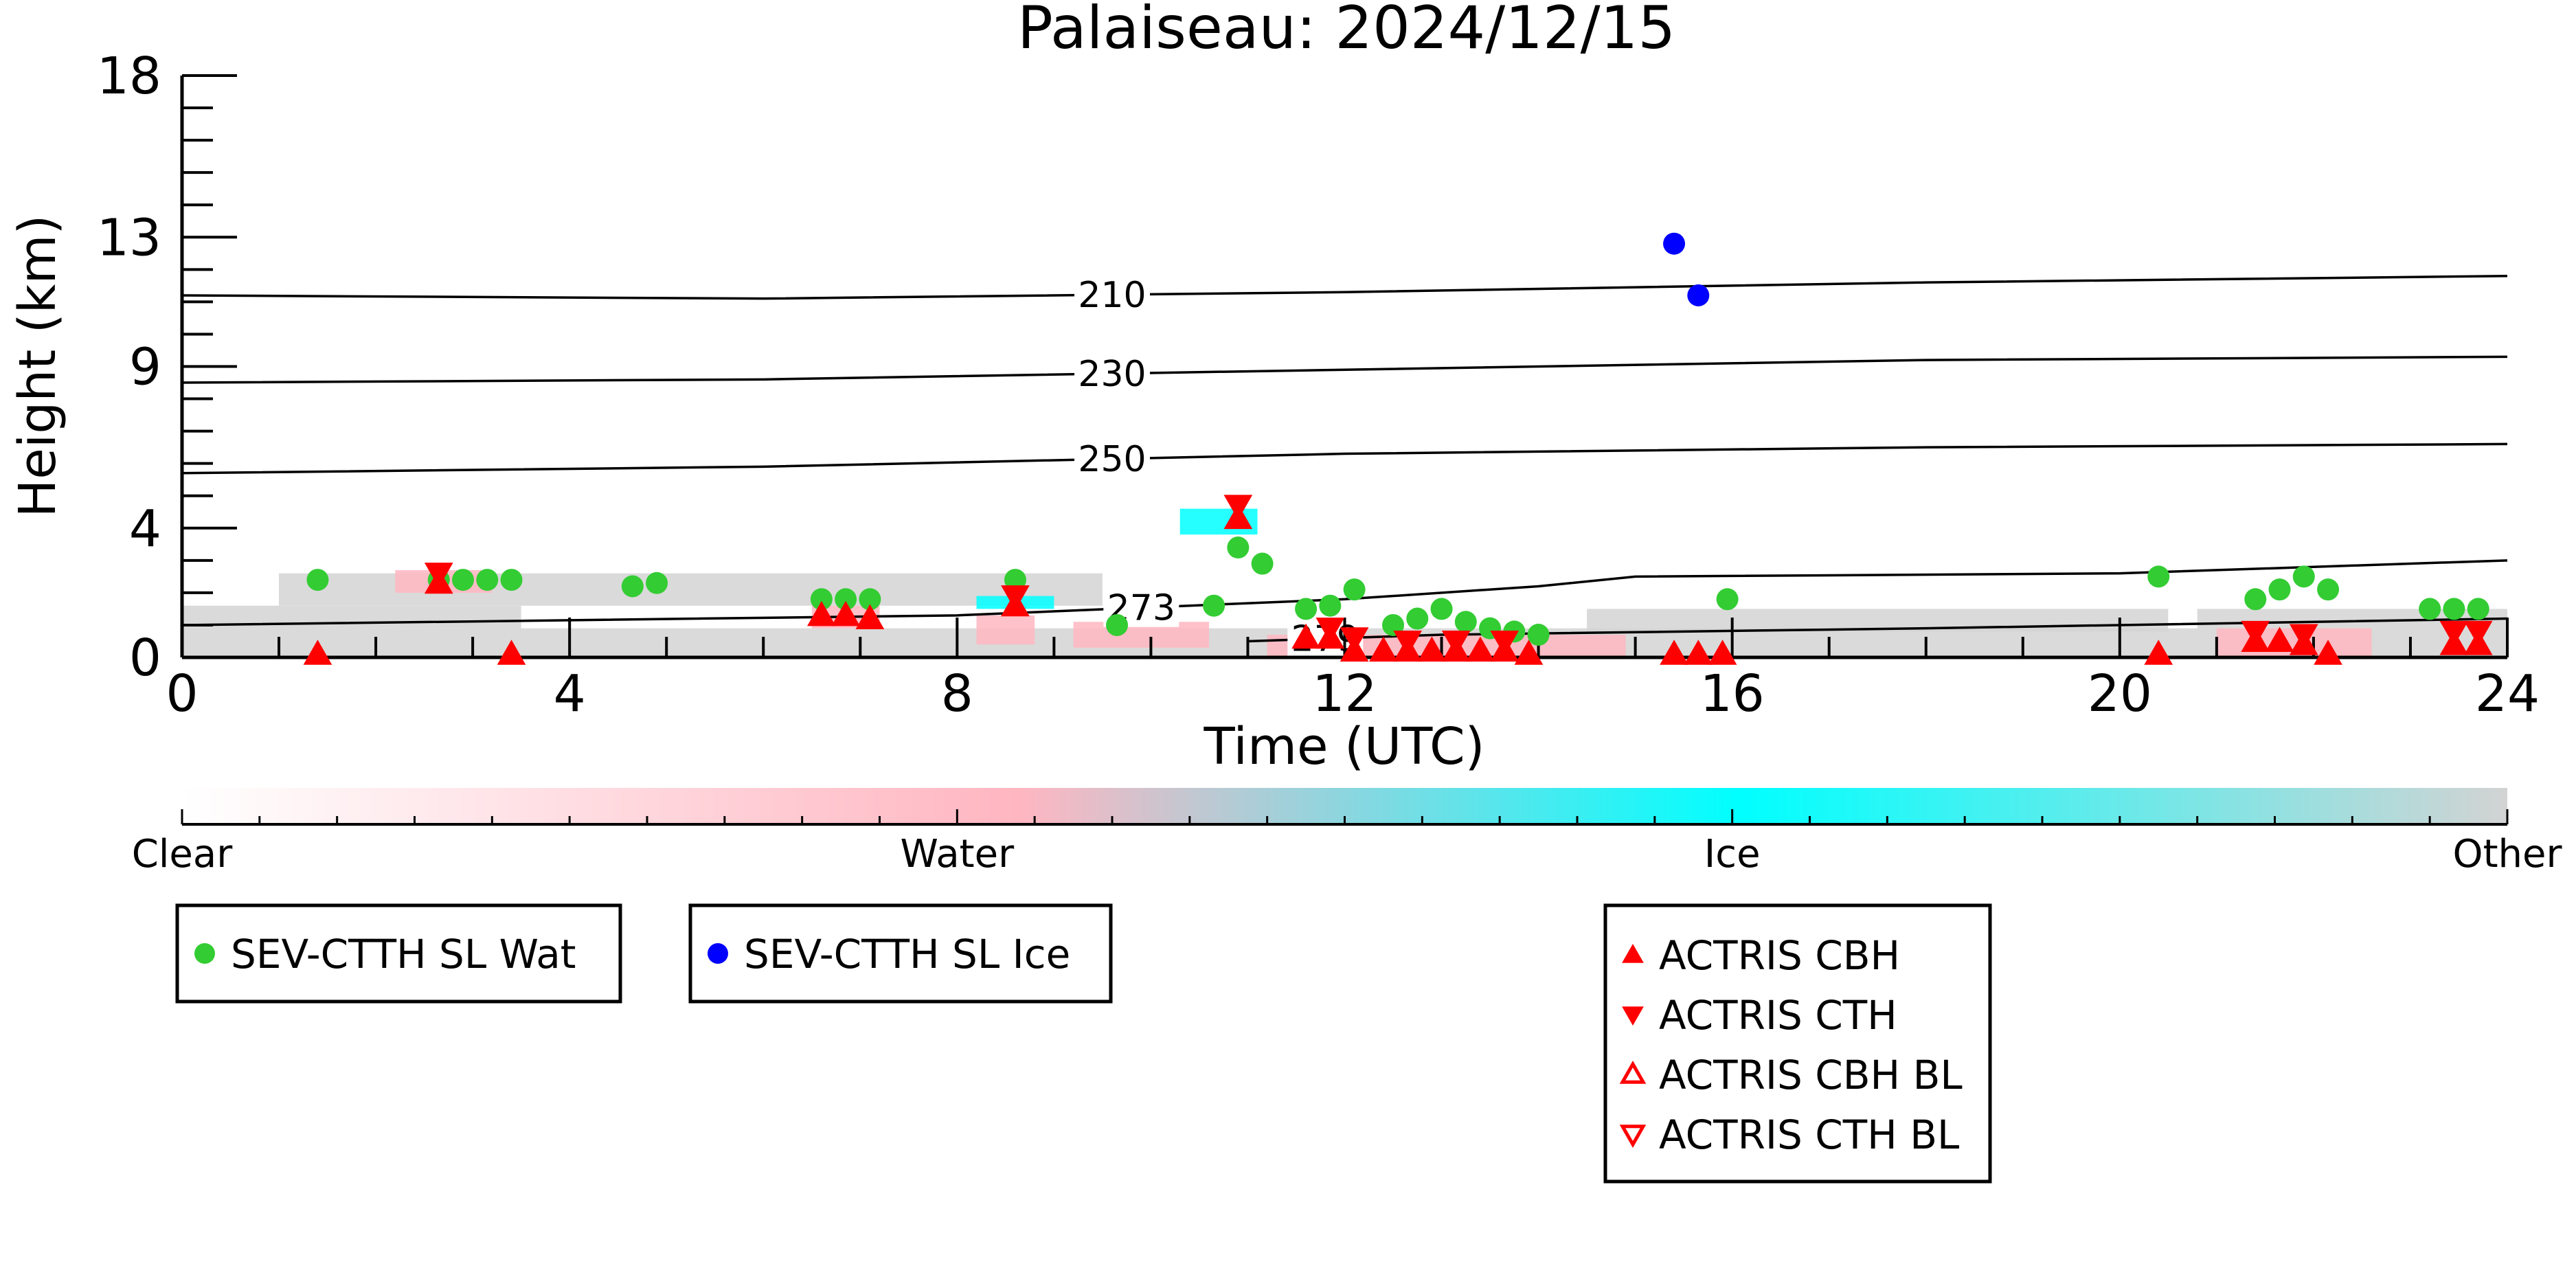 Image resolution: width=2576 pixels, height=1288 pixels. What do you see at coordinates (1779, 955) in the screenshot?
I see `legend-label: ACTRIS CBH` at bounding box center [1779, 955].